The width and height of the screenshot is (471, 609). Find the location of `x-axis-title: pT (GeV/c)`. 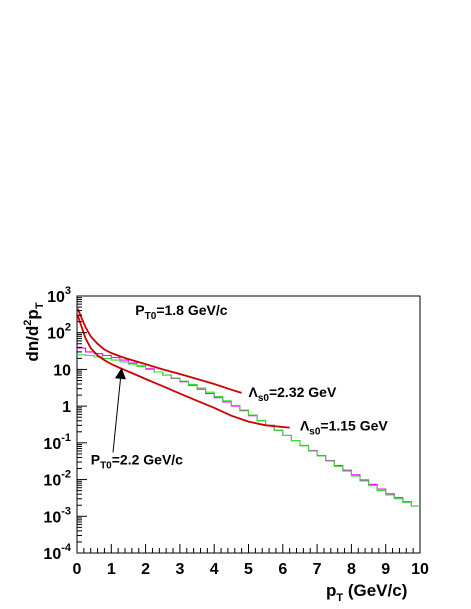

x-axis-title: pT (GeV/c) is located at coordinates (366, 592).